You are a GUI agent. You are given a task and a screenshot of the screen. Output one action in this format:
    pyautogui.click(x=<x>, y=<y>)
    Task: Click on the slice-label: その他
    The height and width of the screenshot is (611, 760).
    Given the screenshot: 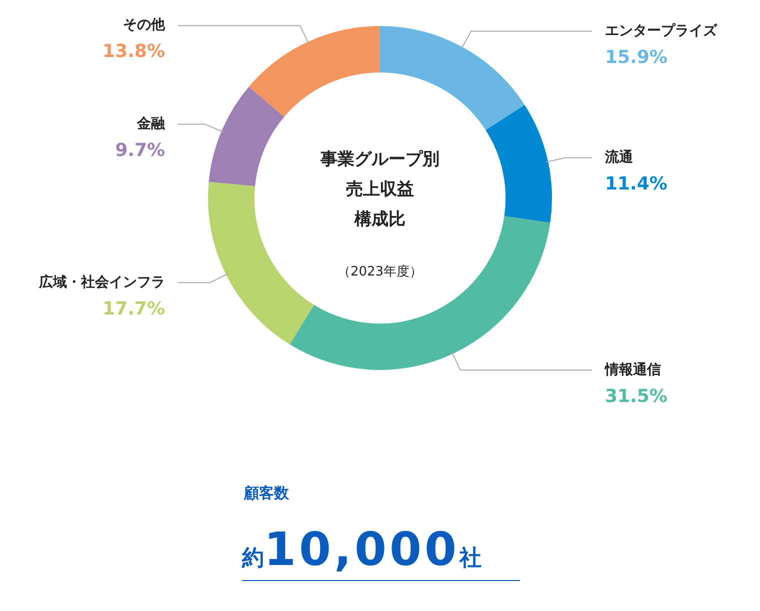 What is the action you would take?
    pyautogui.click(x=144, y=25)
    